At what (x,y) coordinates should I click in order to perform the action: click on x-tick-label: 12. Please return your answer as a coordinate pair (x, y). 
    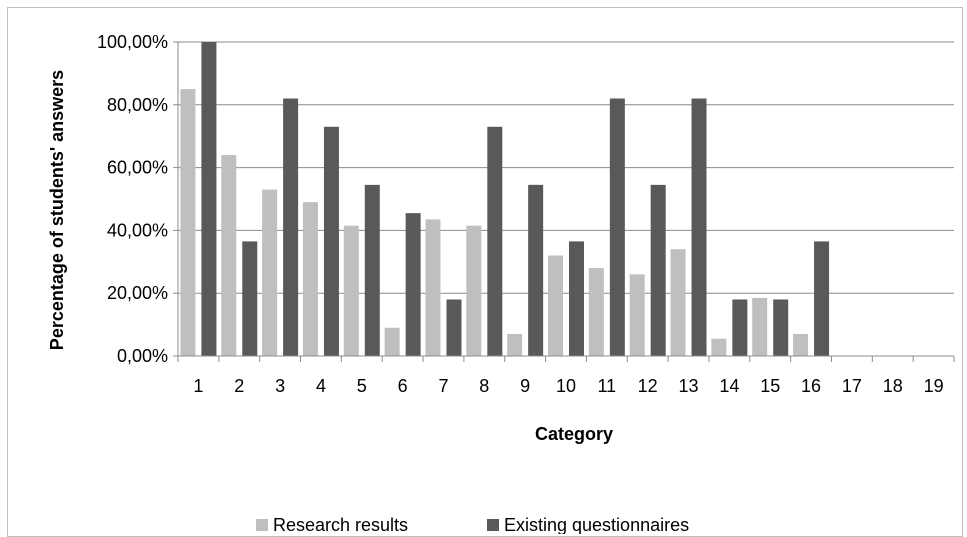
    Looking at the image, I should click on (648, 386).